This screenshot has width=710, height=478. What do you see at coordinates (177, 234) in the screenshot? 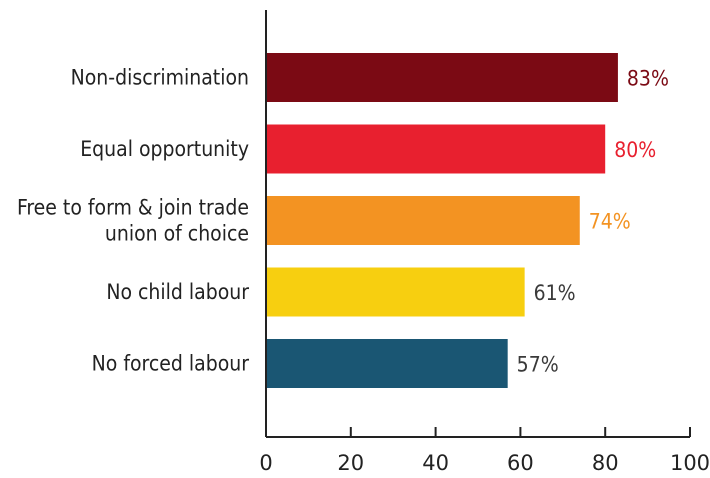
I see `category-label: union of choice` at bounding box center [177, 234].